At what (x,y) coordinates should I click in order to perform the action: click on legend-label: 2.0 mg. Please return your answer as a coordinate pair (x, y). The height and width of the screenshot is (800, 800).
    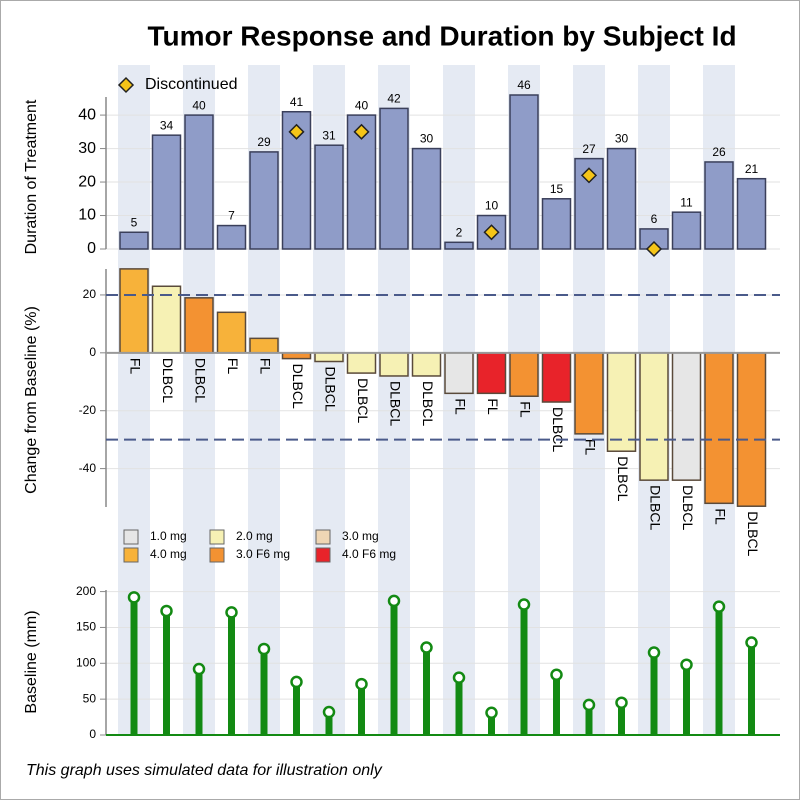
    Looking at the image, I should click on (254, 536).